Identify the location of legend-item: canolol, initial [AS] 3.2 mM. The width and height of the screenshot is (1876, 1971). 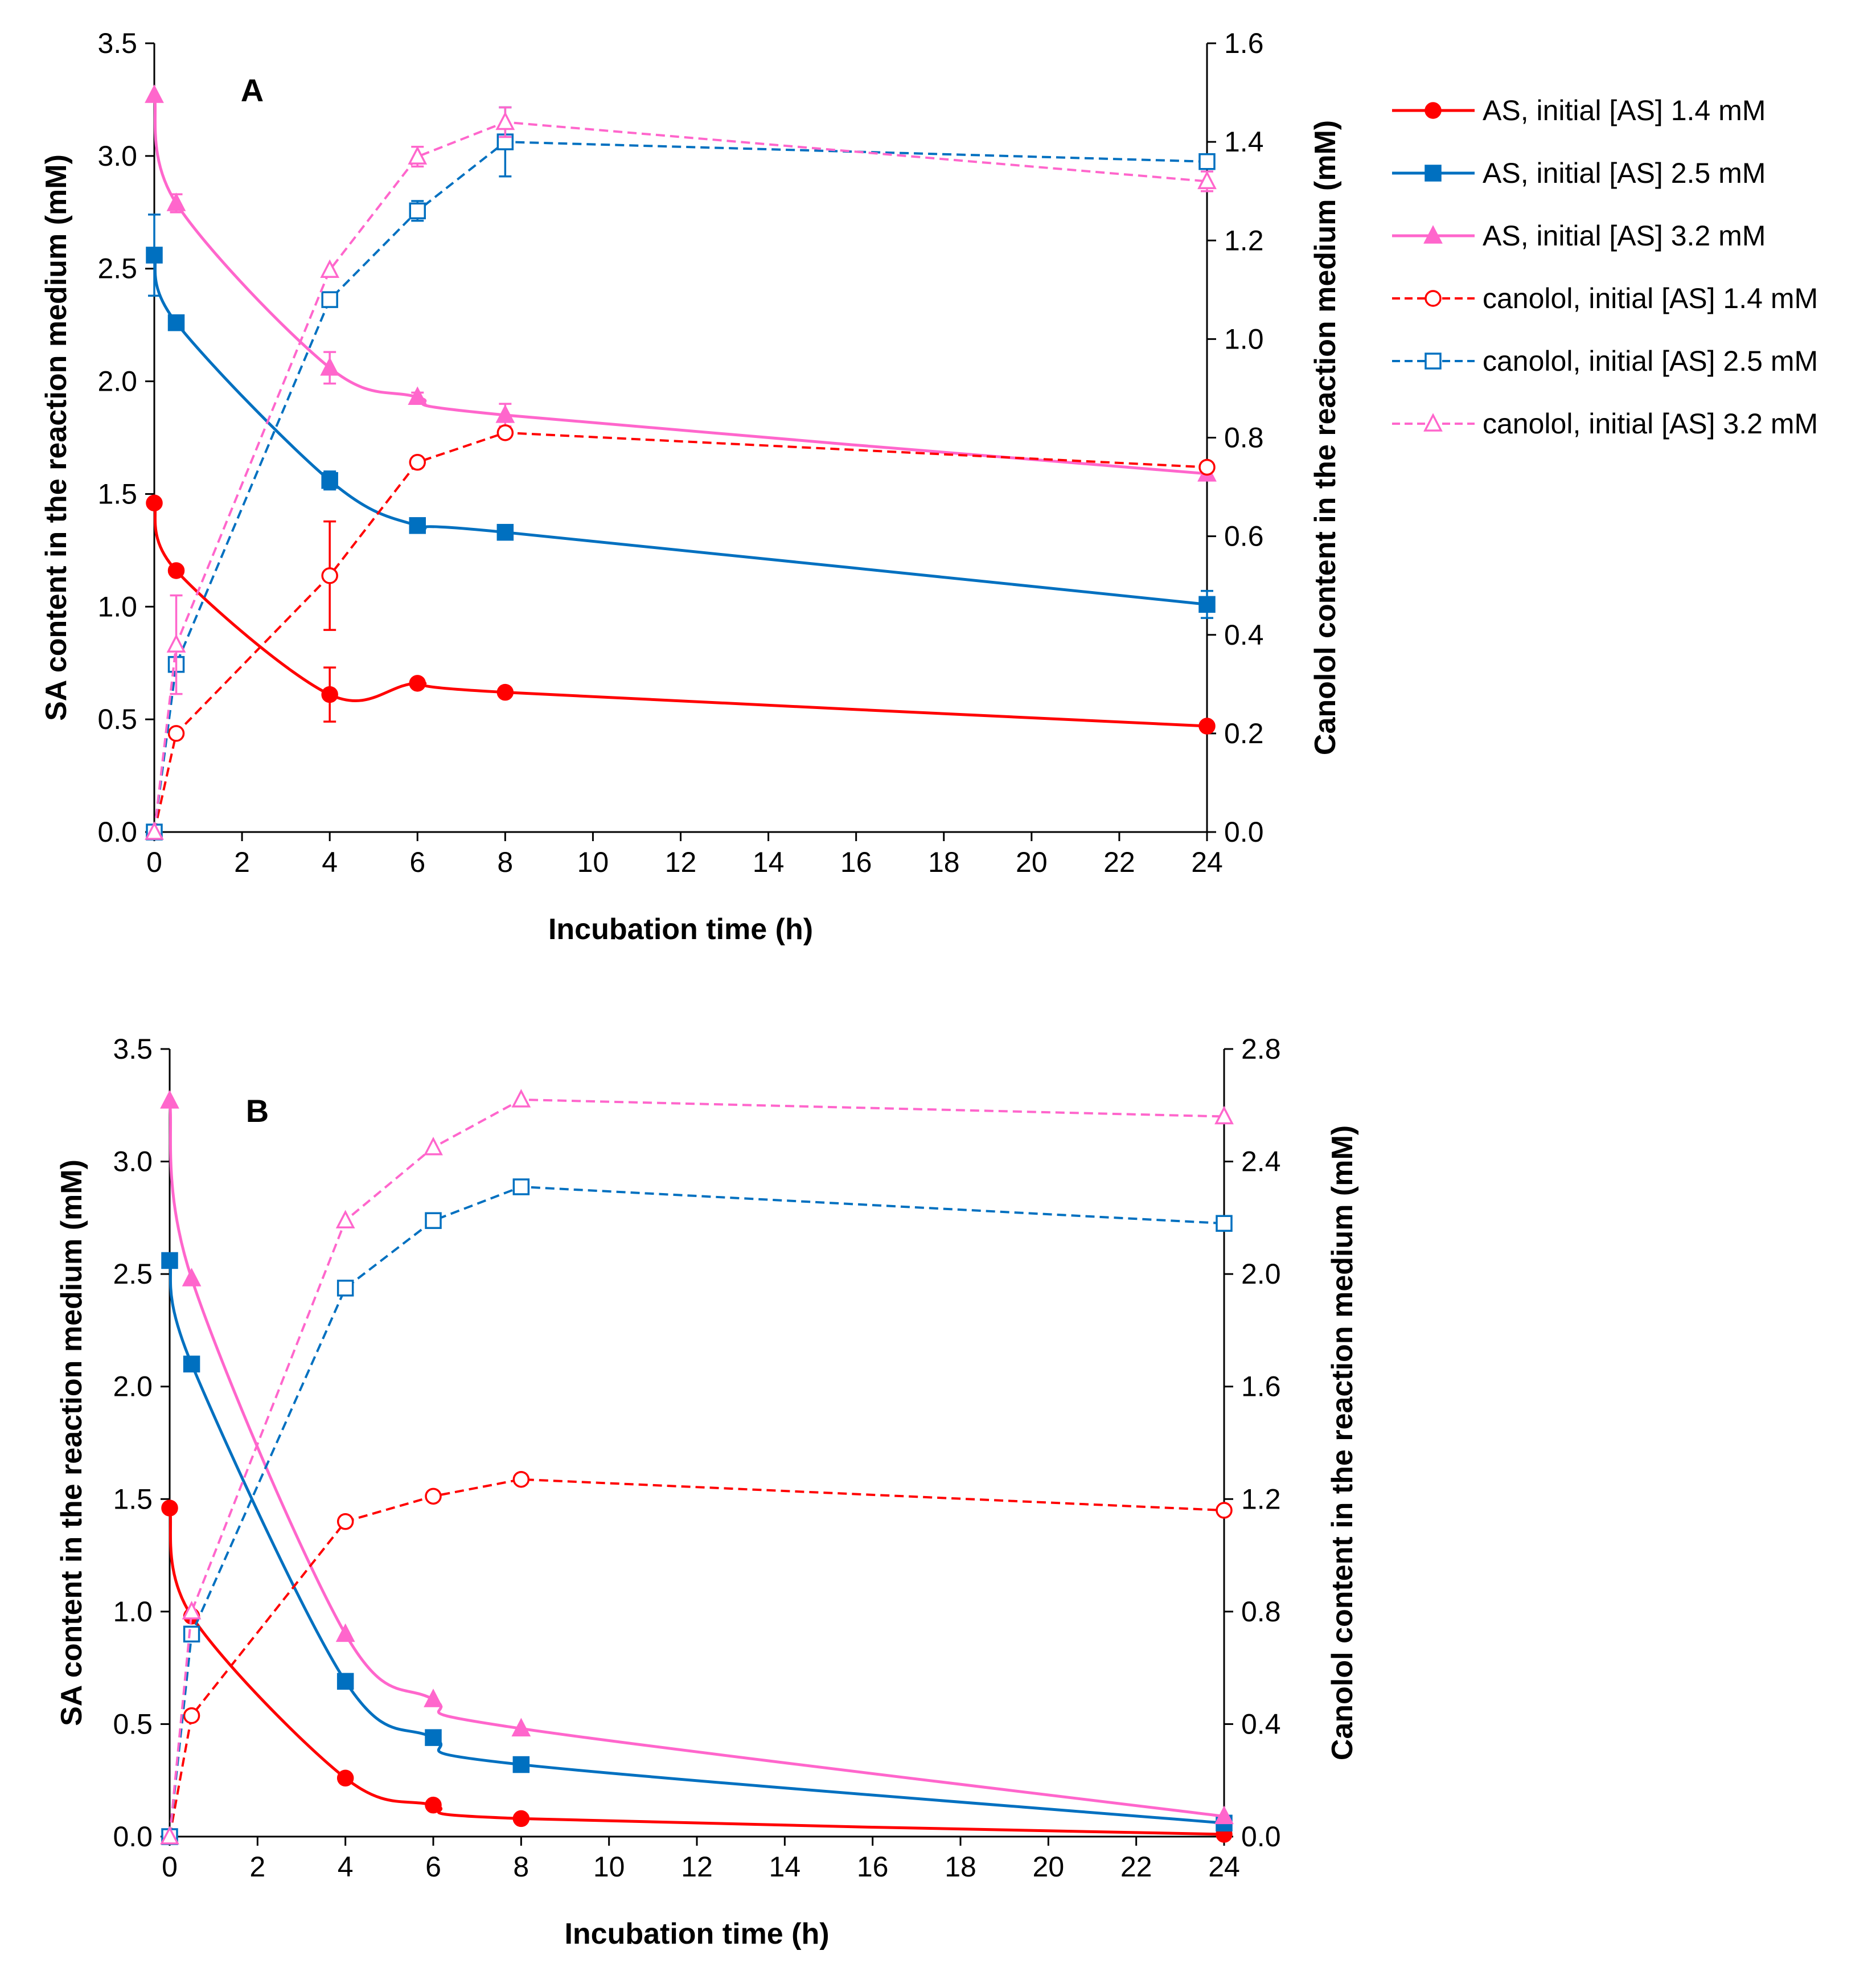
(1605, 424).